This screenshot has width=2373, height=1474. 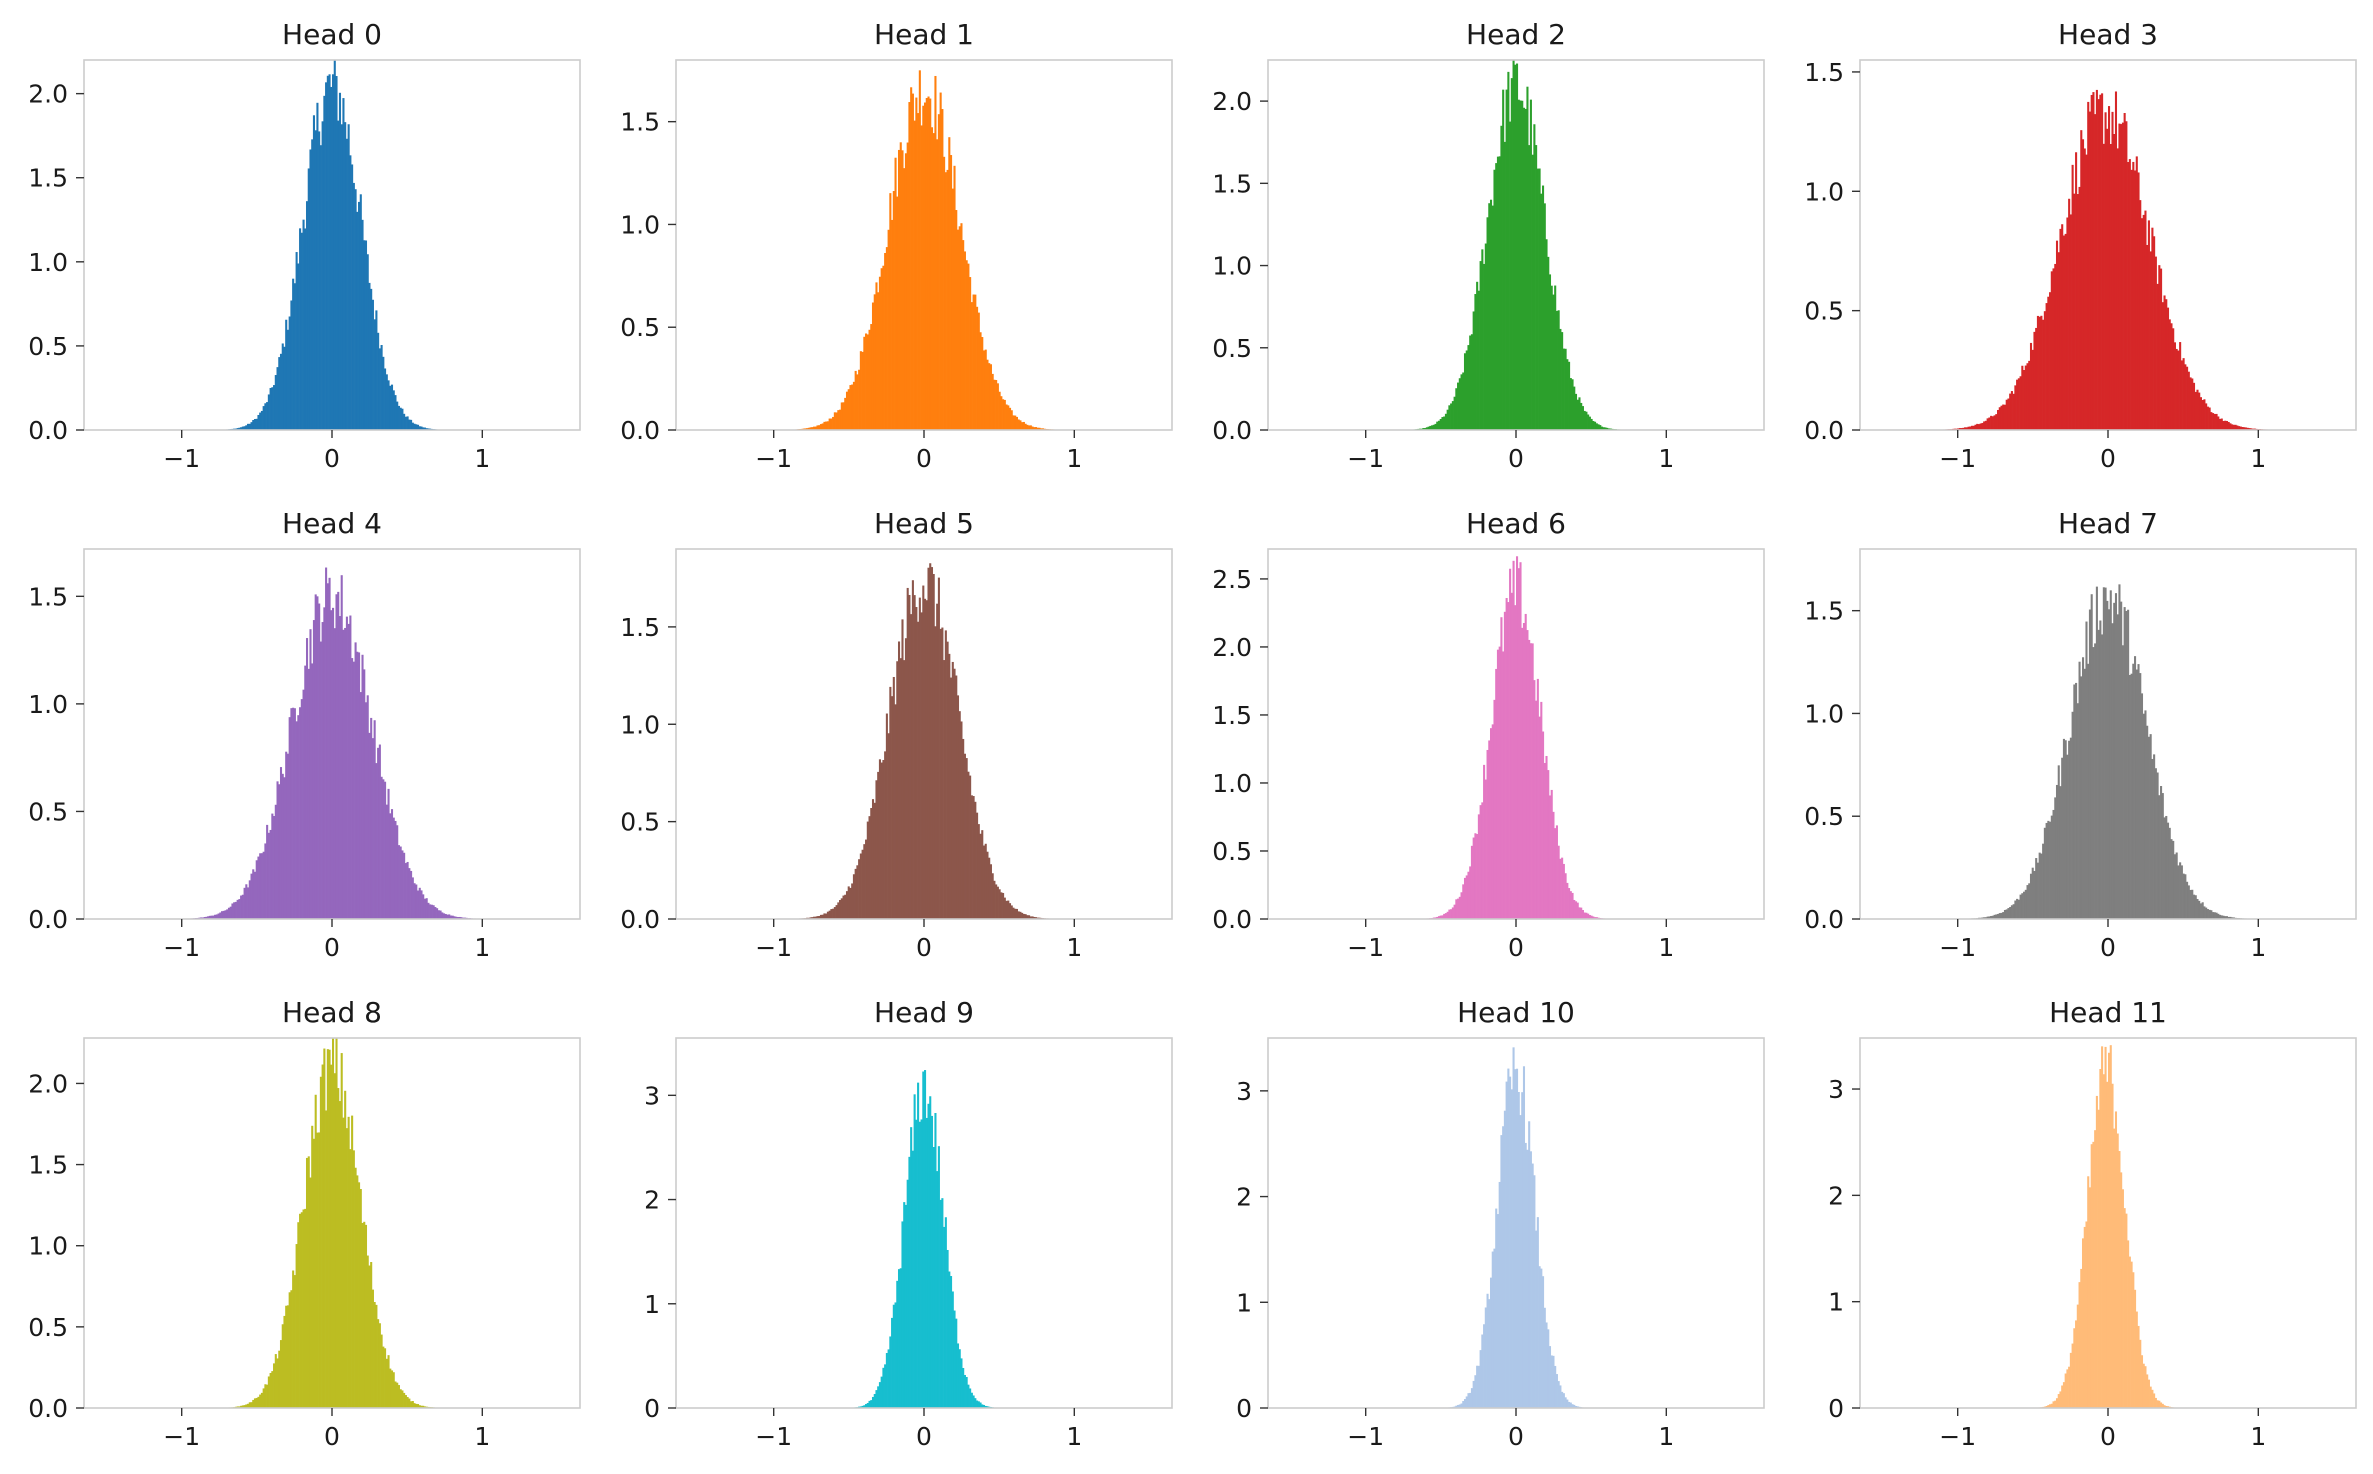 What do you see at coordinates (1232, 430) in the screenshot?
I see `y-tick-label: 0.0` at bounding box center [1232, 430].